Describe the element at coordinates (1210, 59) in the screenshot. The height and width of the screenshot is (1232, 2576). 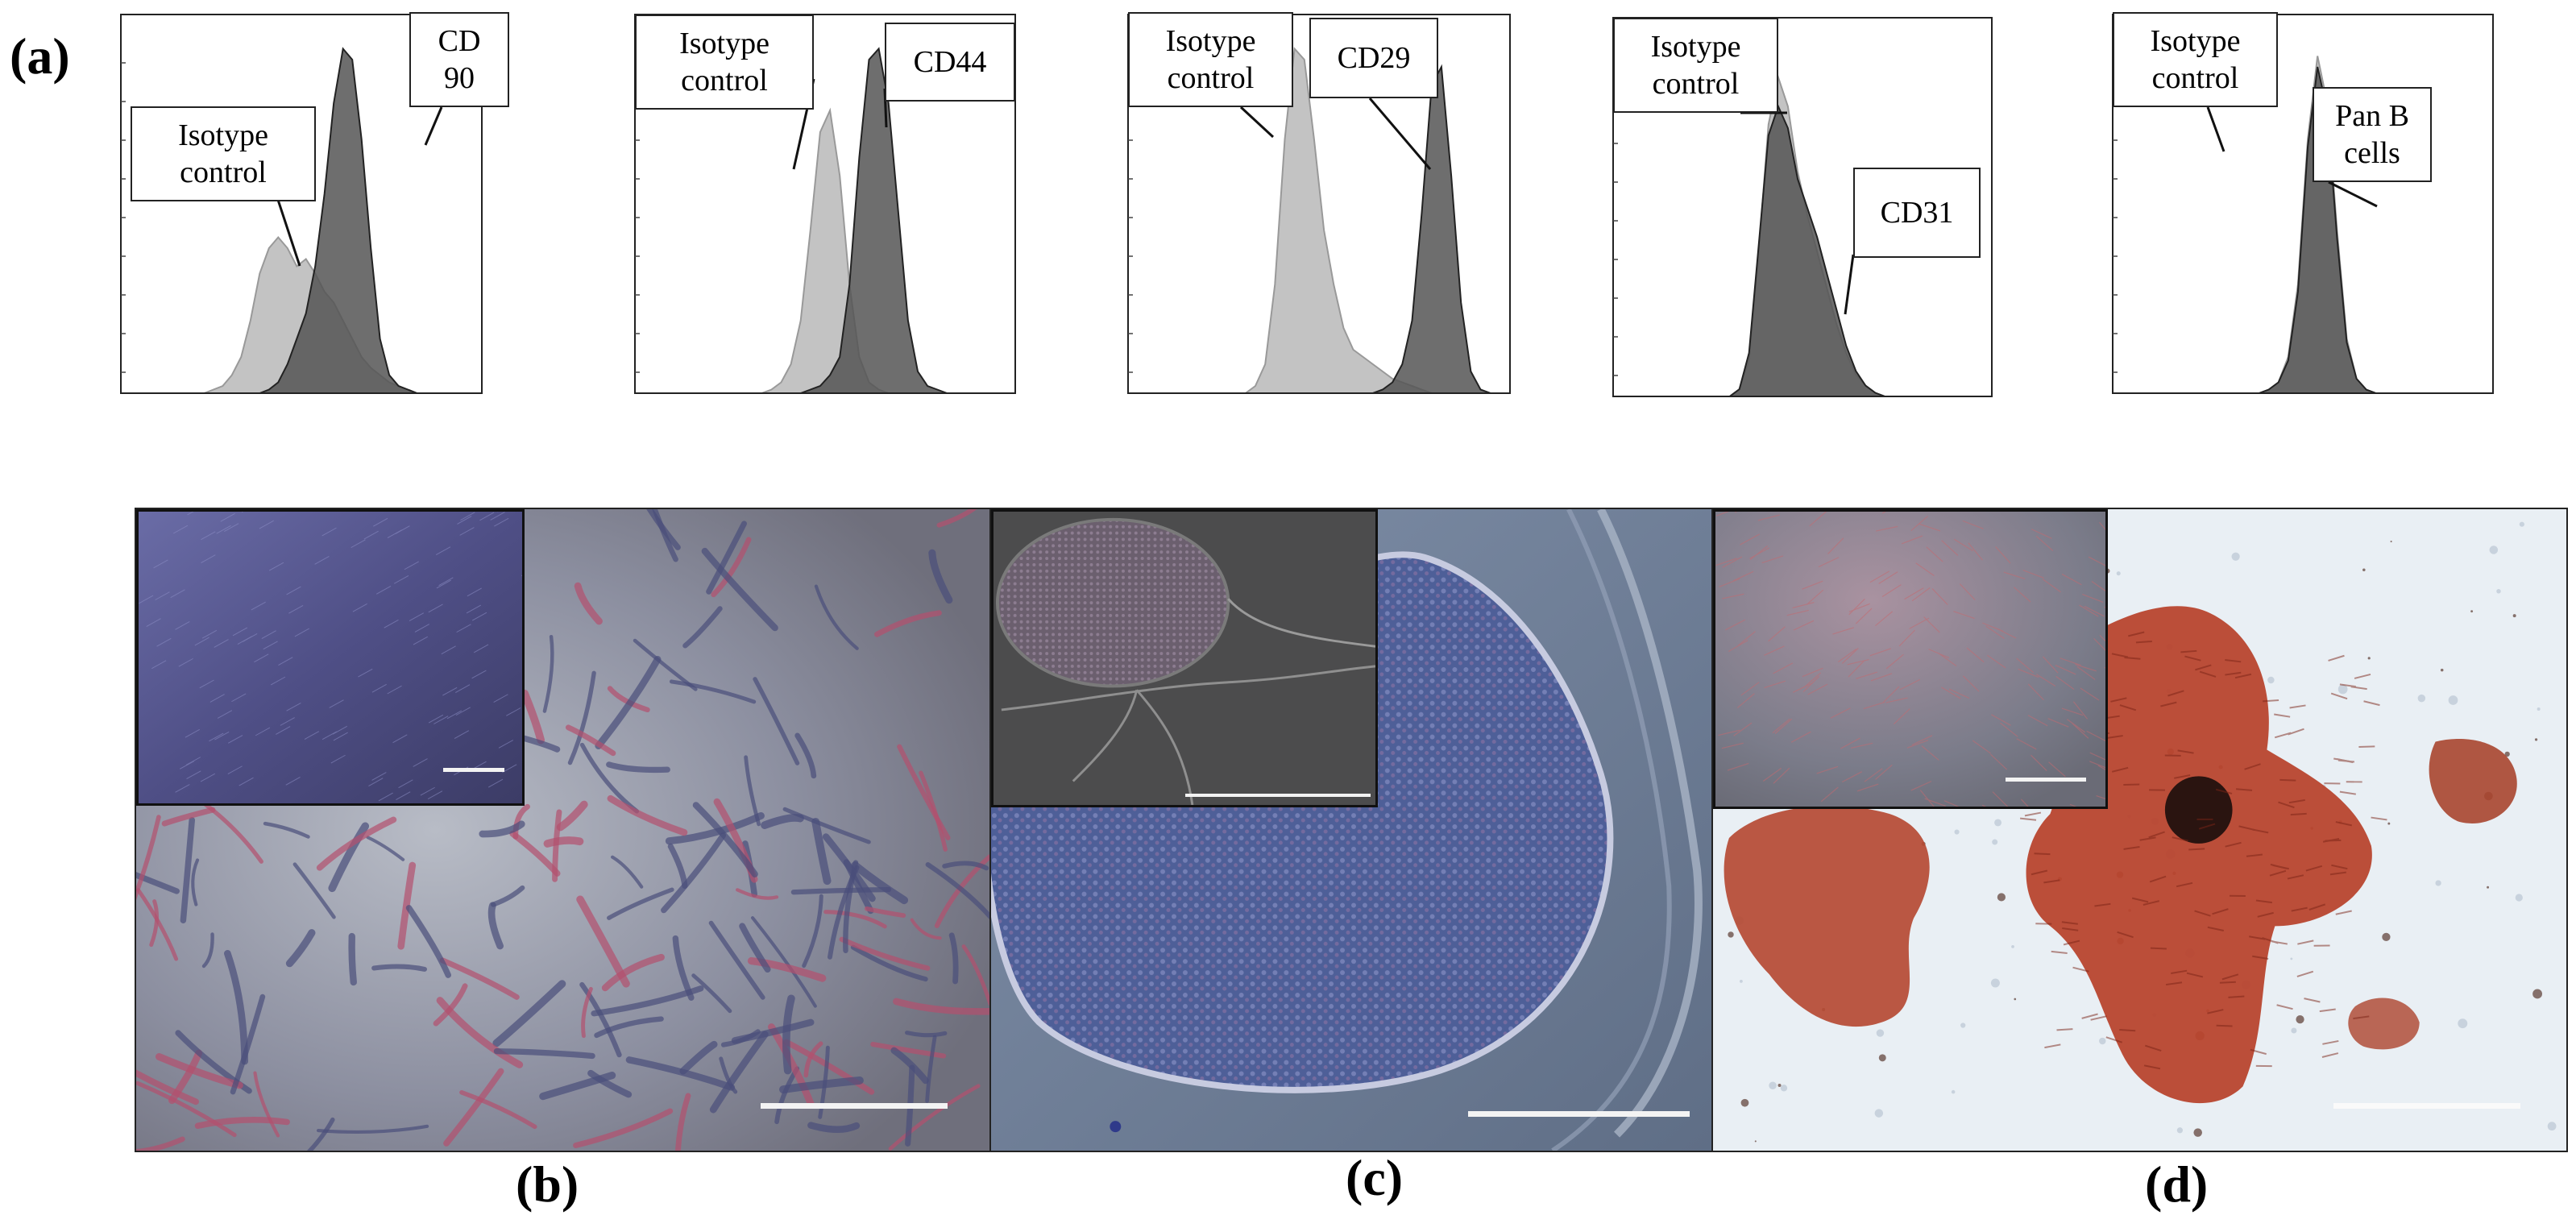
I see `control-label-cd29: Isotype control` at that location.